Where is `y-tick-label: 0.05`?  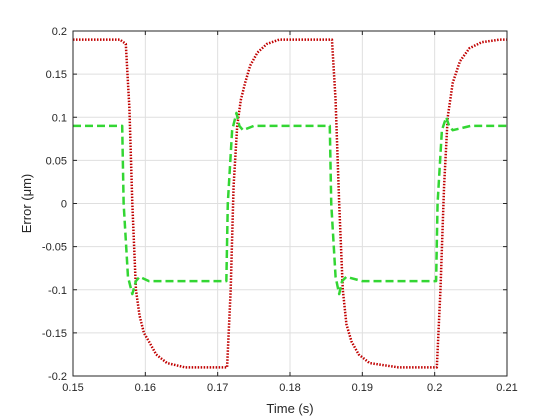 y-tick-label: 0.05 is located at coordinates (56, 161).